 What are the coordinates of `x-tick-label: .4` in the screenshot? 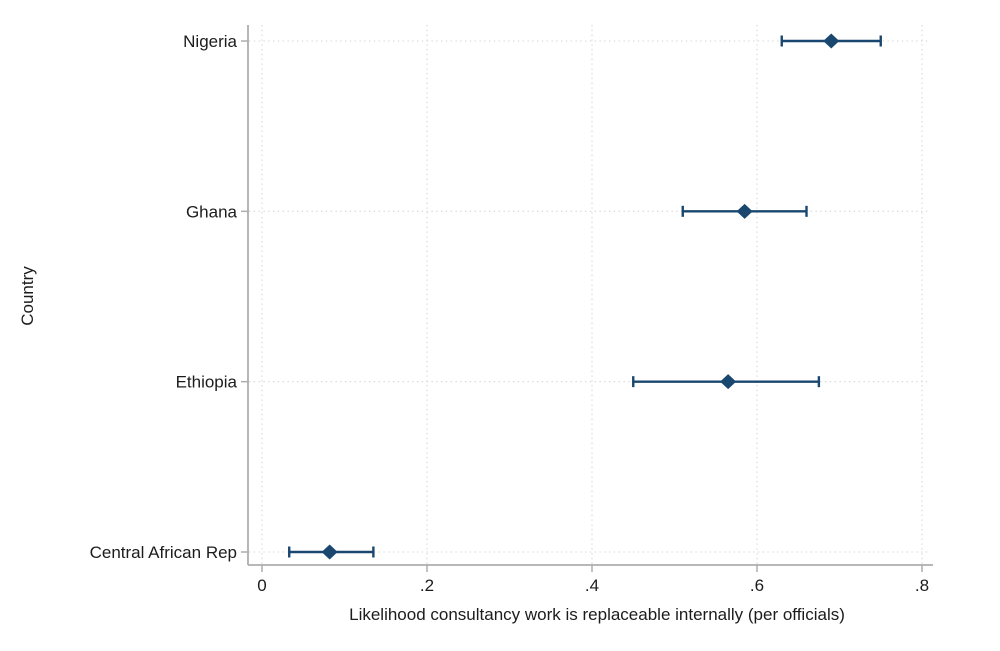 It's located at (592, 585).